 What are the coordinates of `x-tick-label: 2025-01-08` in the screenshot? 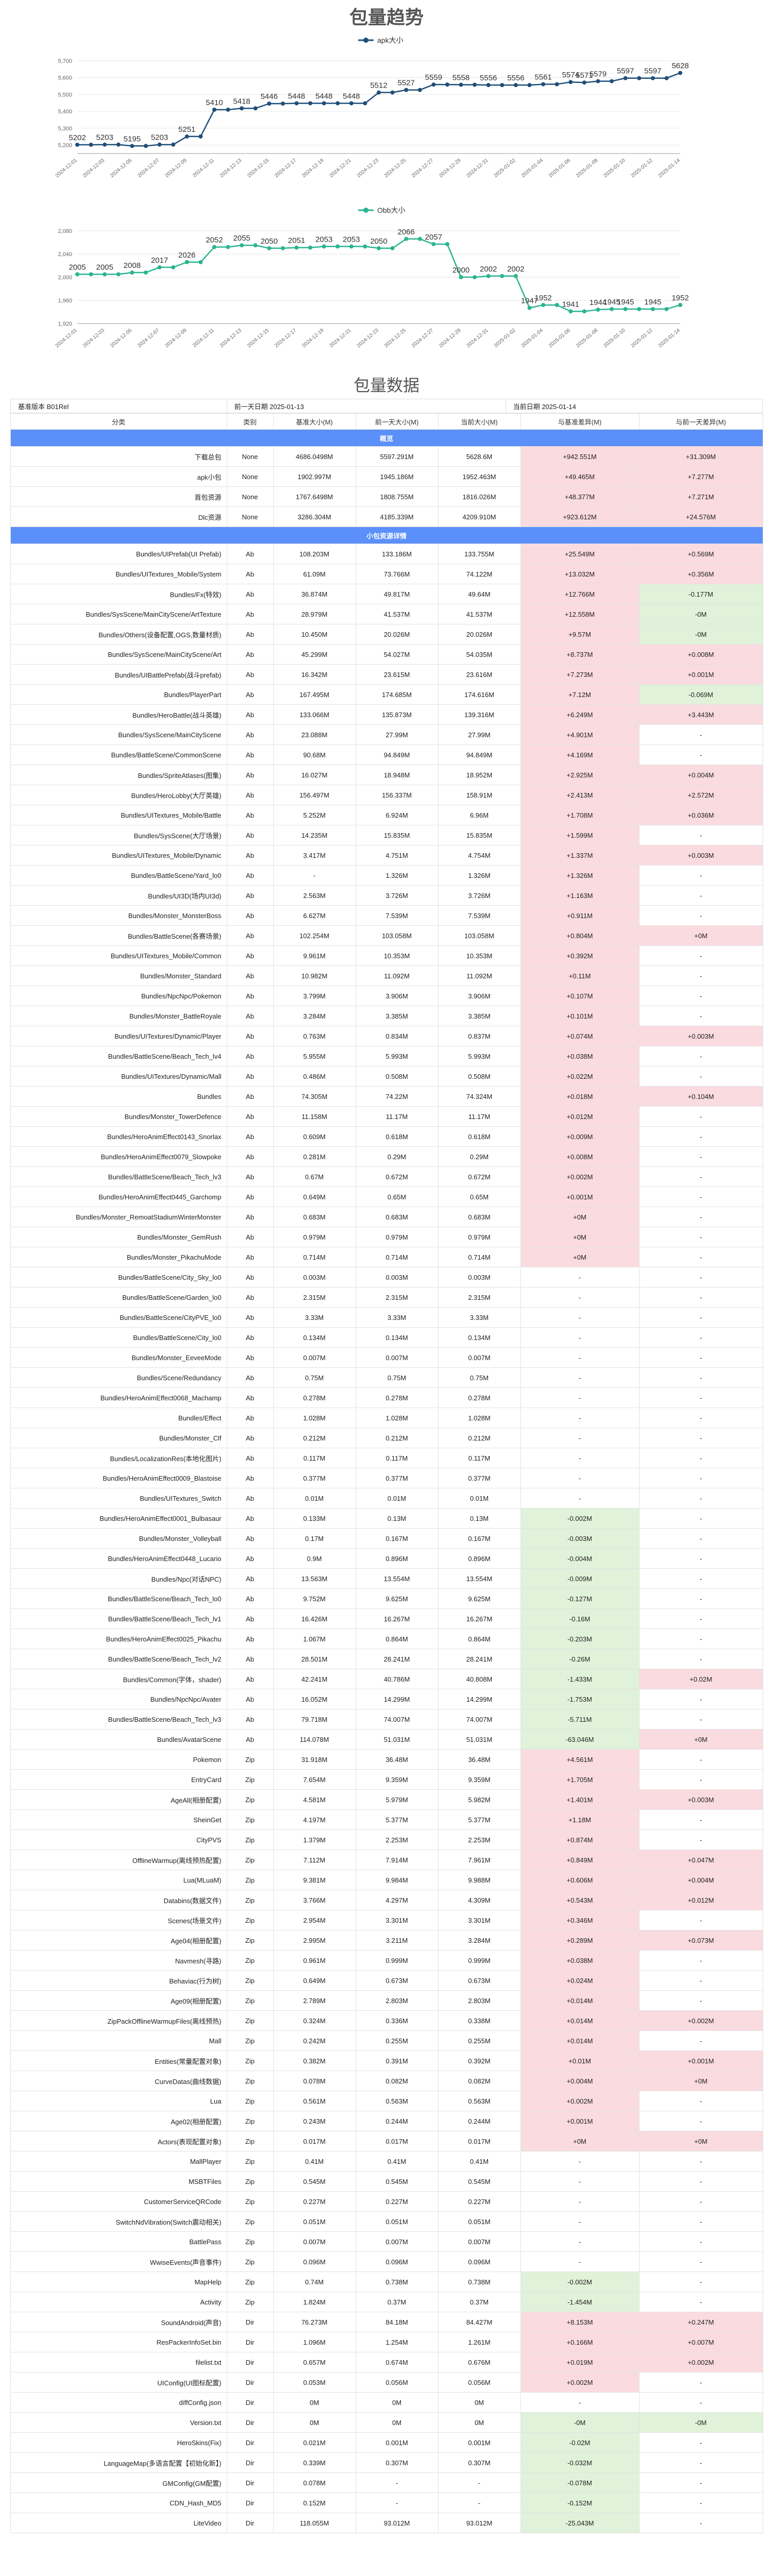 It's located at (587, 168).